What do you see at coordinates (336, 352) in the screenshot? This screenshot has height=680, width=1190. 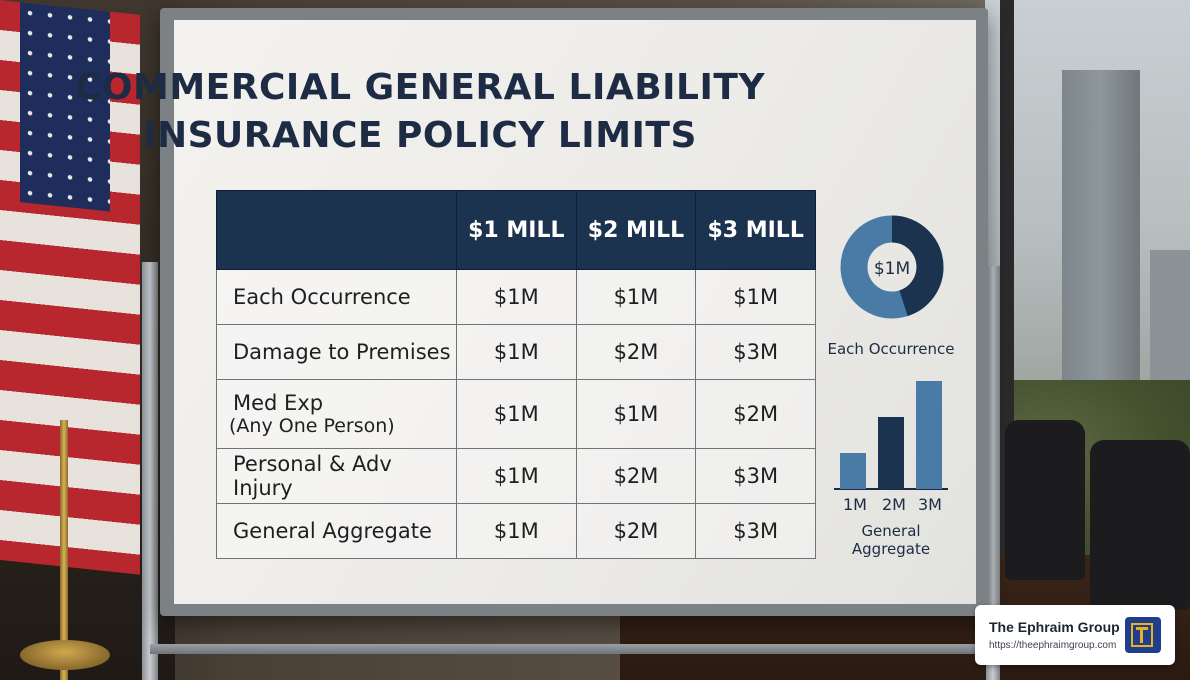 I see `row-label: Damage to Premises` at bounding box center [336, 352].